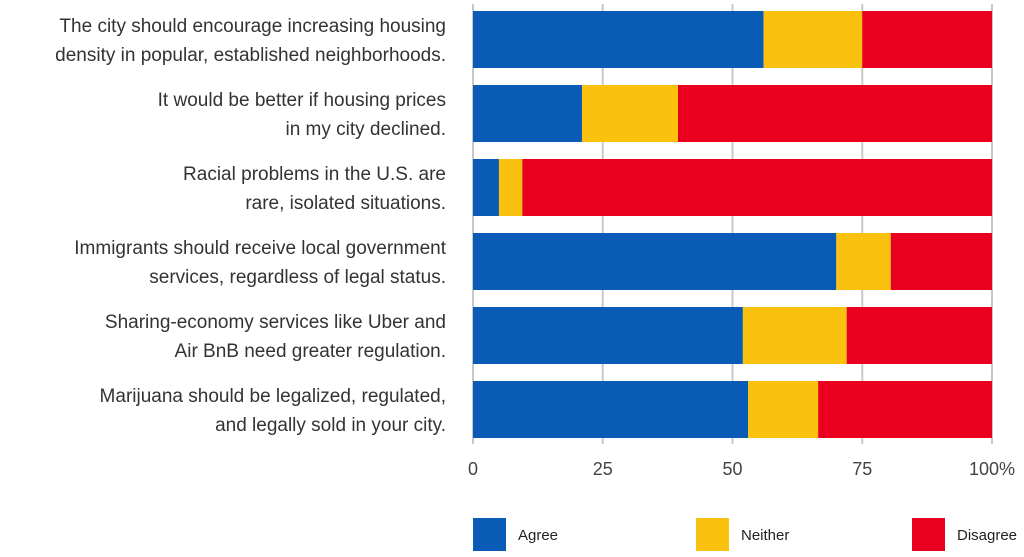 The width and height of the screenshot is (1024, 557). What do you see at coordinates (732, 469) in the screenshot?
I see `x-tick-label: 50` at bounding box center [732, 469].